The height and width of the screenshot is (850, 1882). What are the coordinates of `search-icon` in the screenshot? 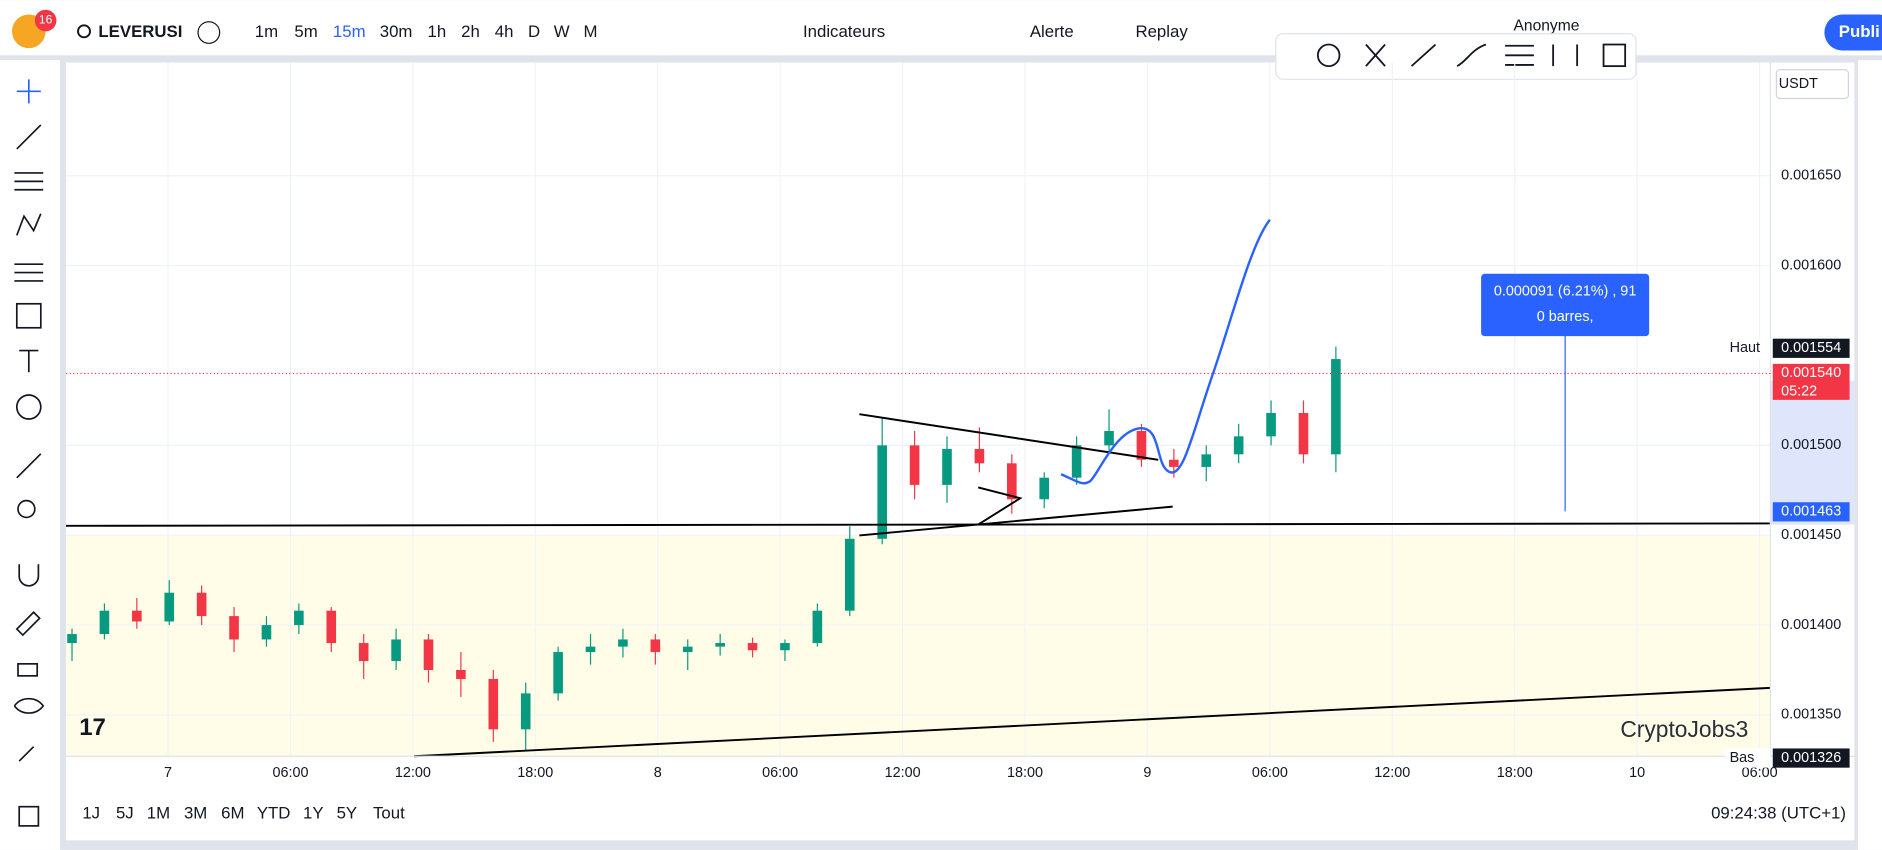 It's located at (84, 31).